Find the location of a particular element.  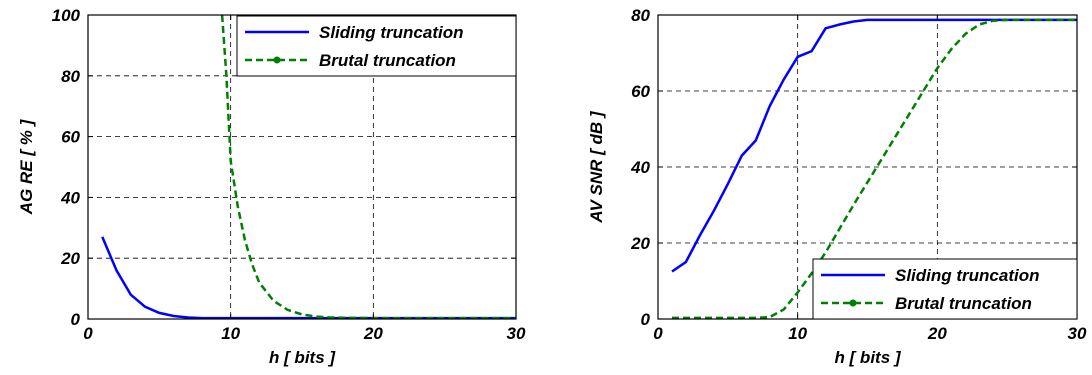

y-axis-label: AG RE [ % ] is located at coordinates (26, 166).